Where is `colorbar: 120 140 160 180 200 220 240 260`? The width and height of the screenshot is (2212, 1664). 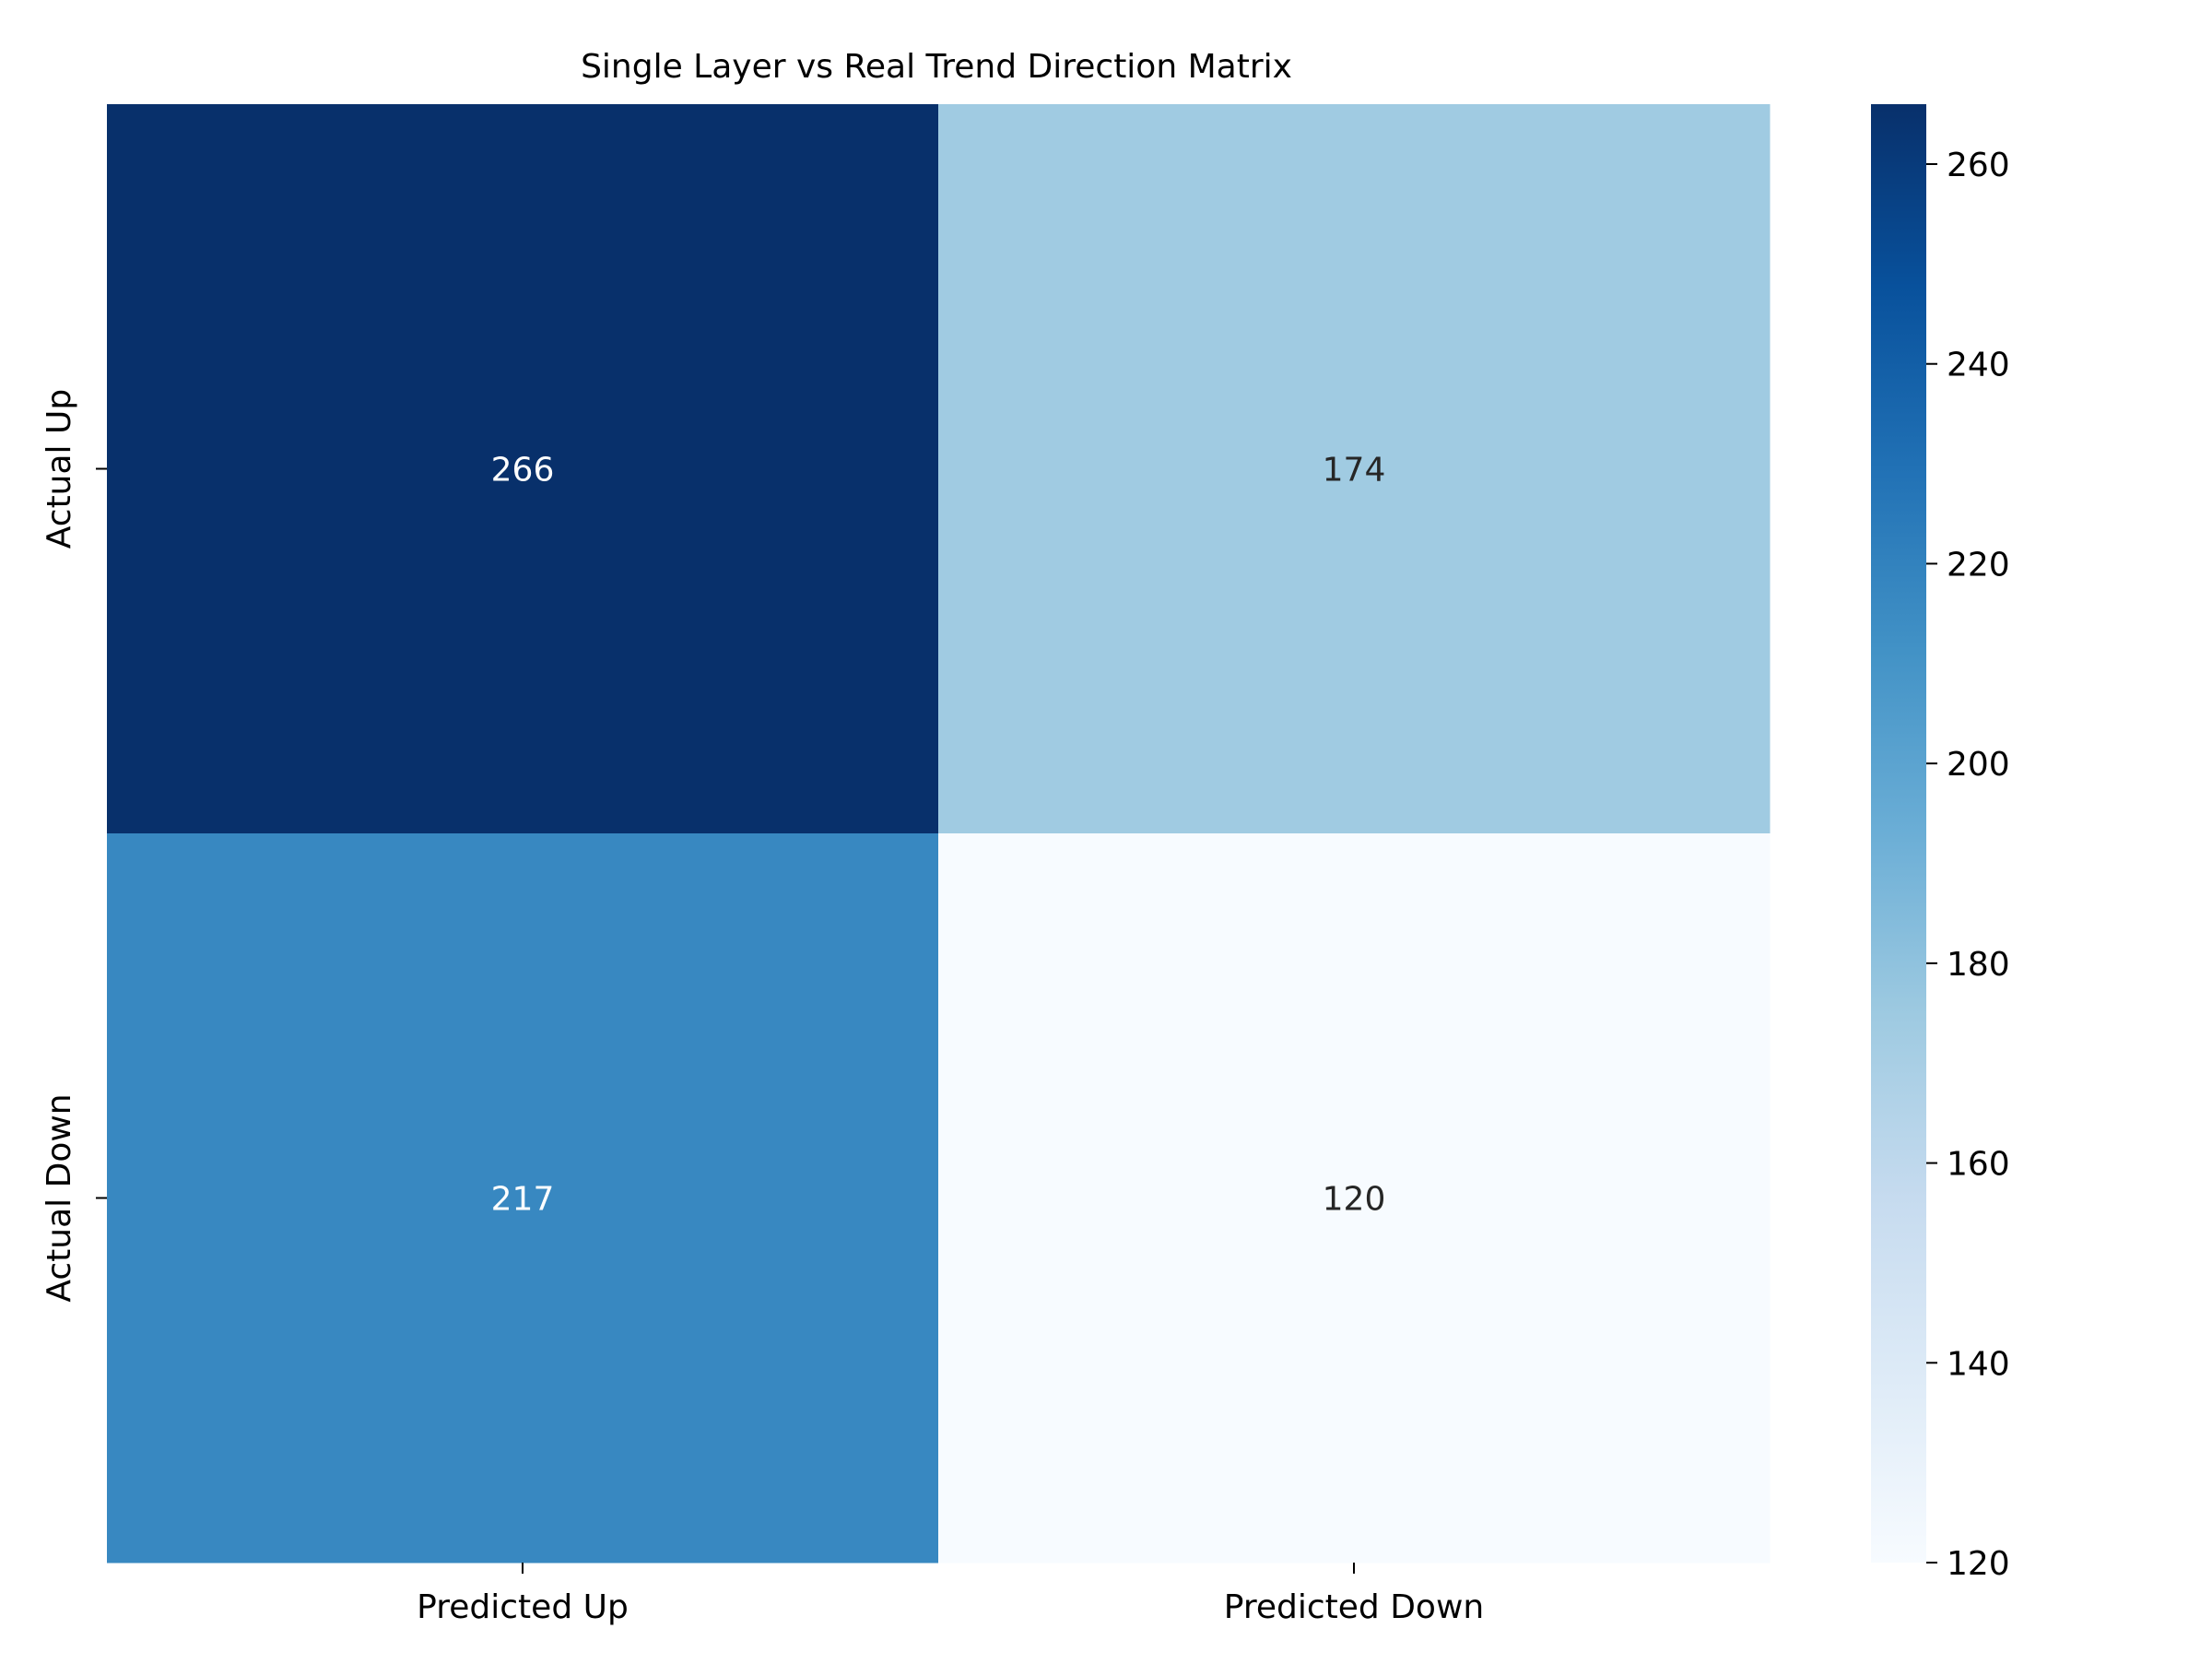
colorbar: 120 140 160 180 200 220 240 260 is located at coordinates (1940, 843).